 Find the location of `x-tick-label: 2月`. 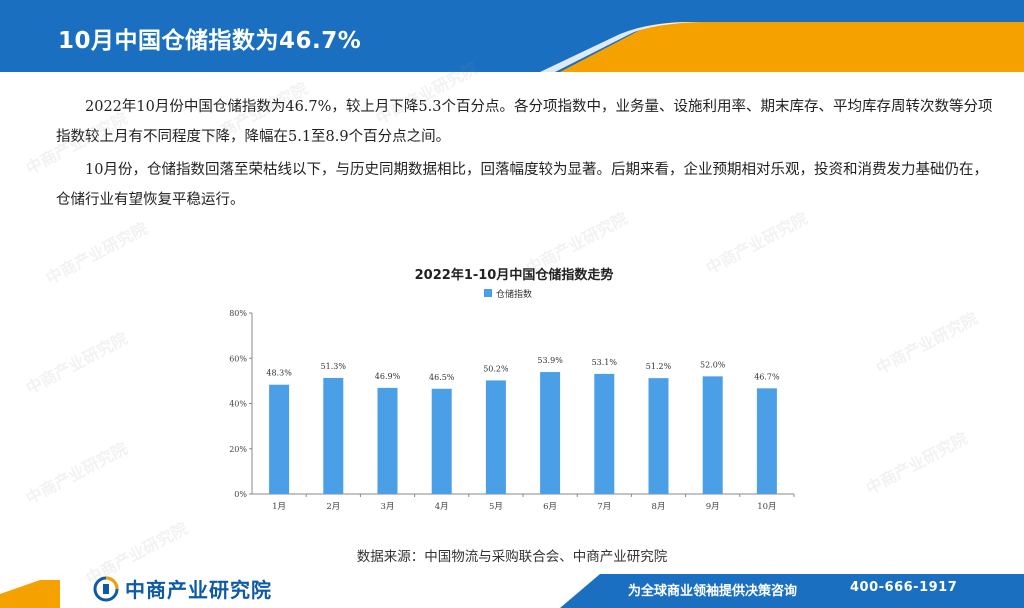

x-tick-label: 2月 is located at coordinates (333, 507).